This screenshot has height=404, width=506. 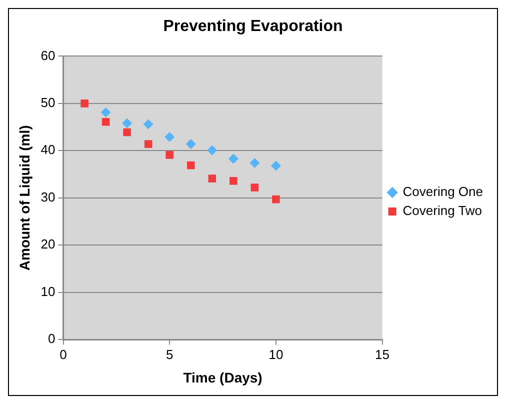 I want to click on chart-title: Preventing Evaporation, so click(x=253, y=27).